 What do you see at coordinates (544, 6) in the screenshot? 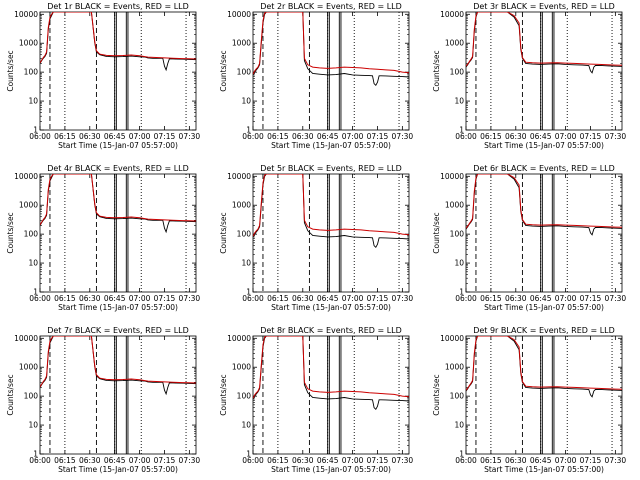
I see `panel-title: Det 3r BLACK = Events, RED = LLD` at bounding box center [544, 6].